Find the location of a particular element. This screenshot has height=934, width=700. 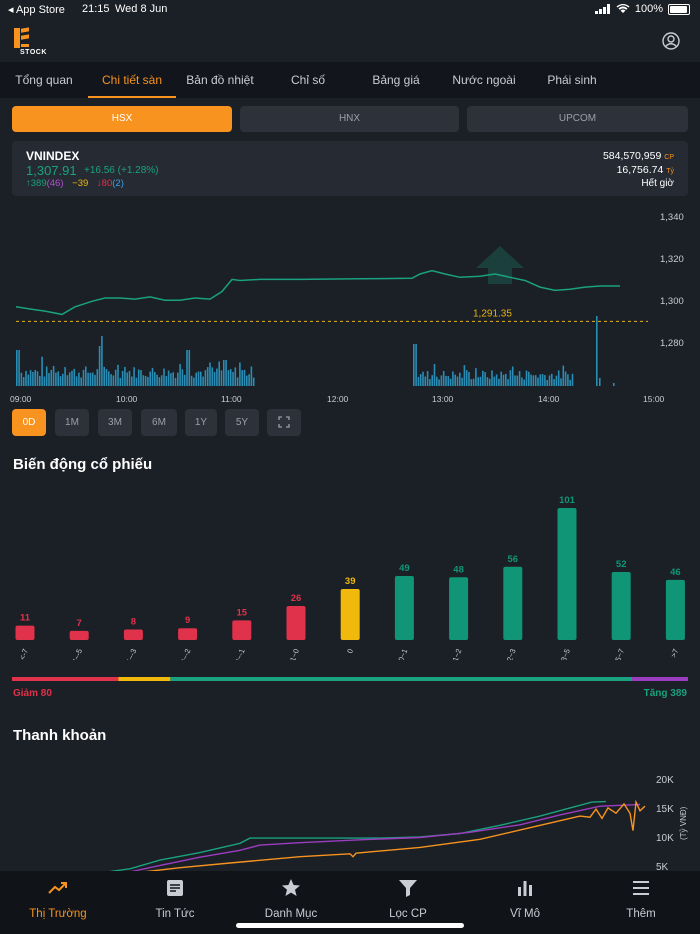

range-5y-button: 5Y is located at coordinates (242, 422).